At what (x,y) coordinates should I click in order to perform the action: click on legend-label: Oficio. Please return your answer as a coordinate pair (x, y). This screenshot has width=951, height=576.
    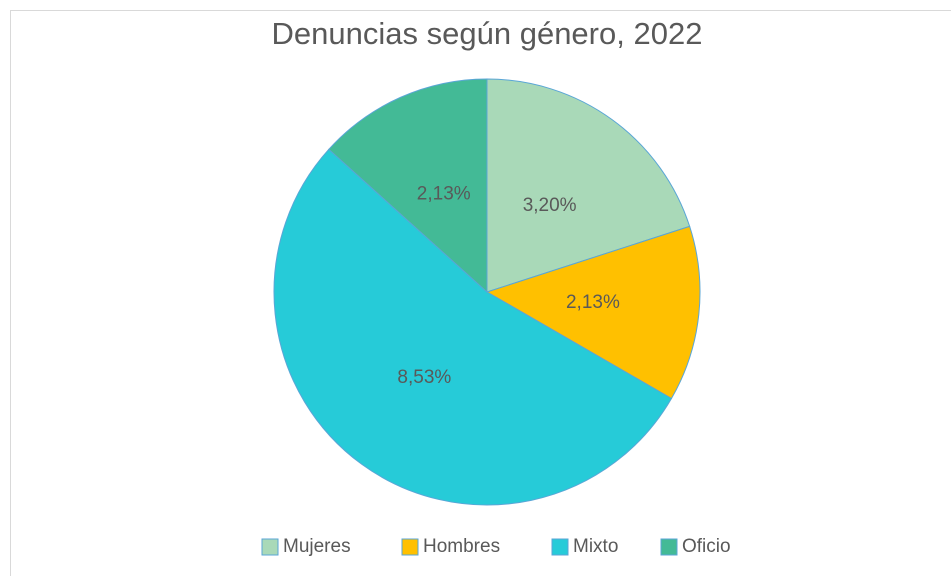
    Looking at the image, I should click on (706, 546).